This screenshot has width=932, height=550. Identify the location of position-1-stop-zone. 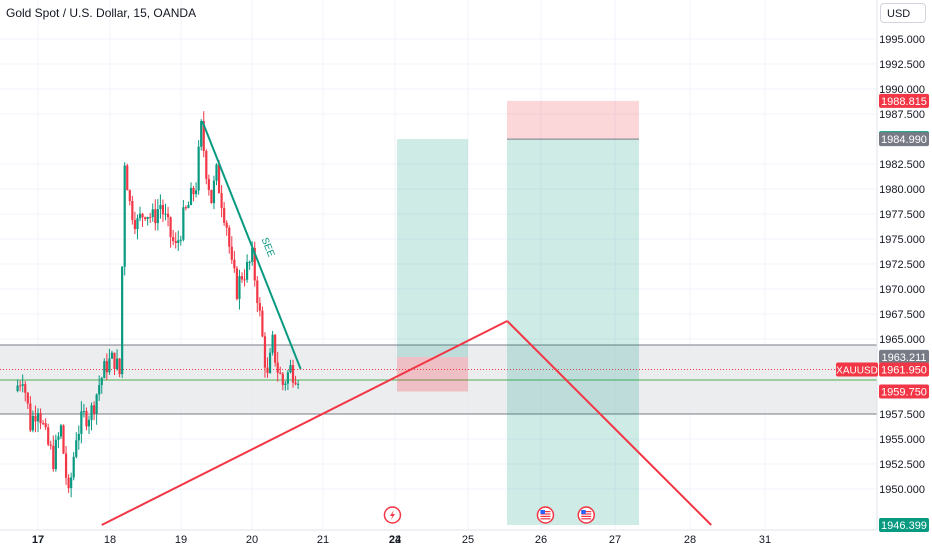
(432, 374).